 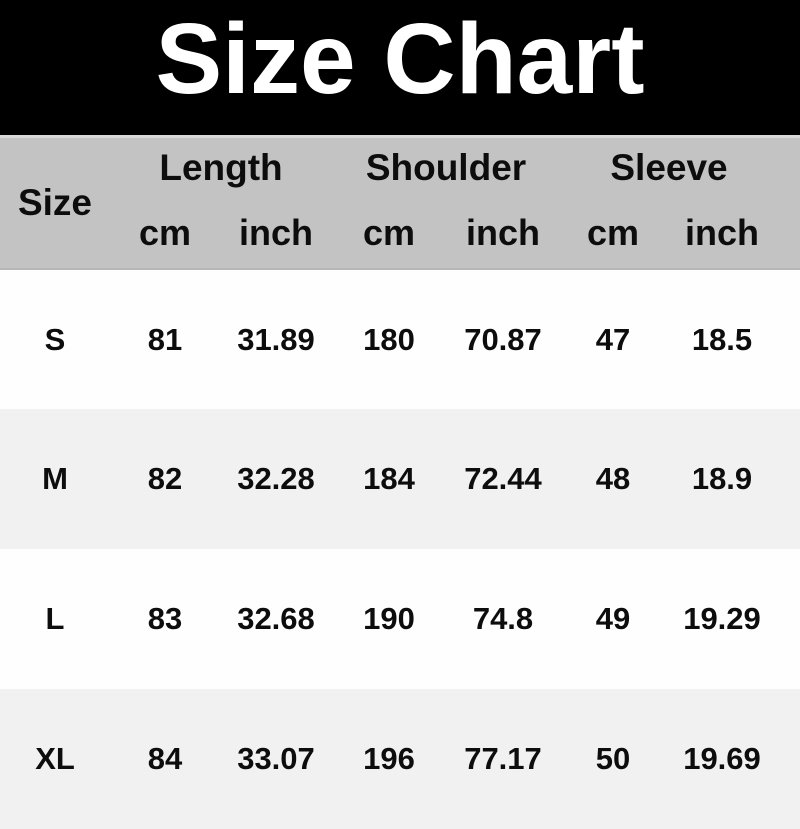 What do you see at coordinates (389, 618) in the screenshot?
I see `measurement-value: 190` at bounding box center [389, 618].